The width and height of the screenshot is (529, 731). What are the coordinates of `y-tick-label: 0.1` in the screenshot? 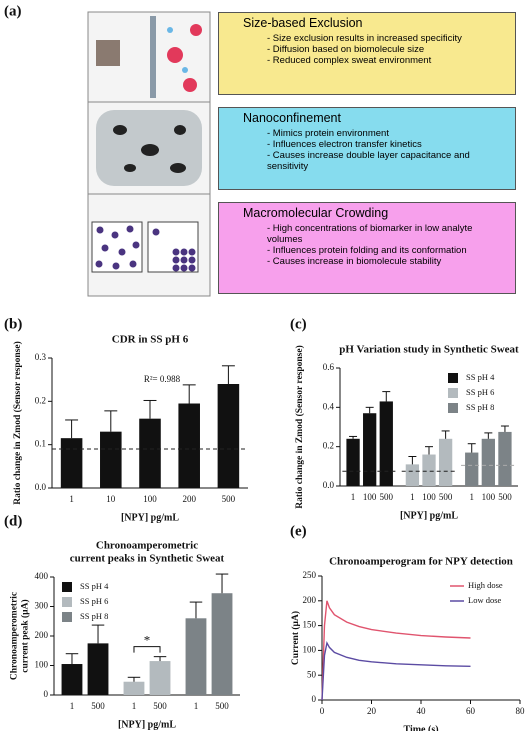 It's located at (40, 444).